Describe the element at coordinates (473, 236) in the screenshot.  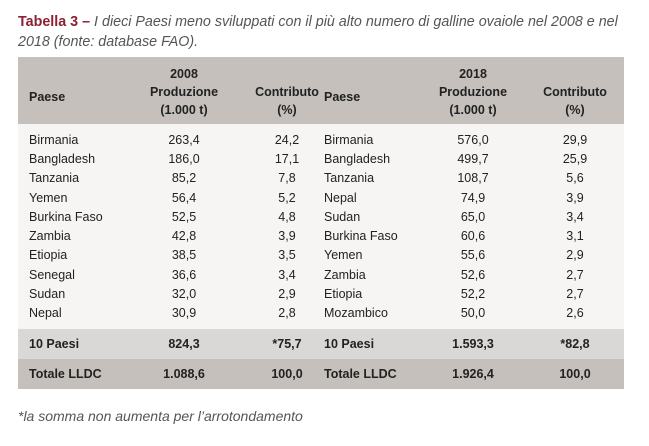
I see `cell: 60,6` at that location.